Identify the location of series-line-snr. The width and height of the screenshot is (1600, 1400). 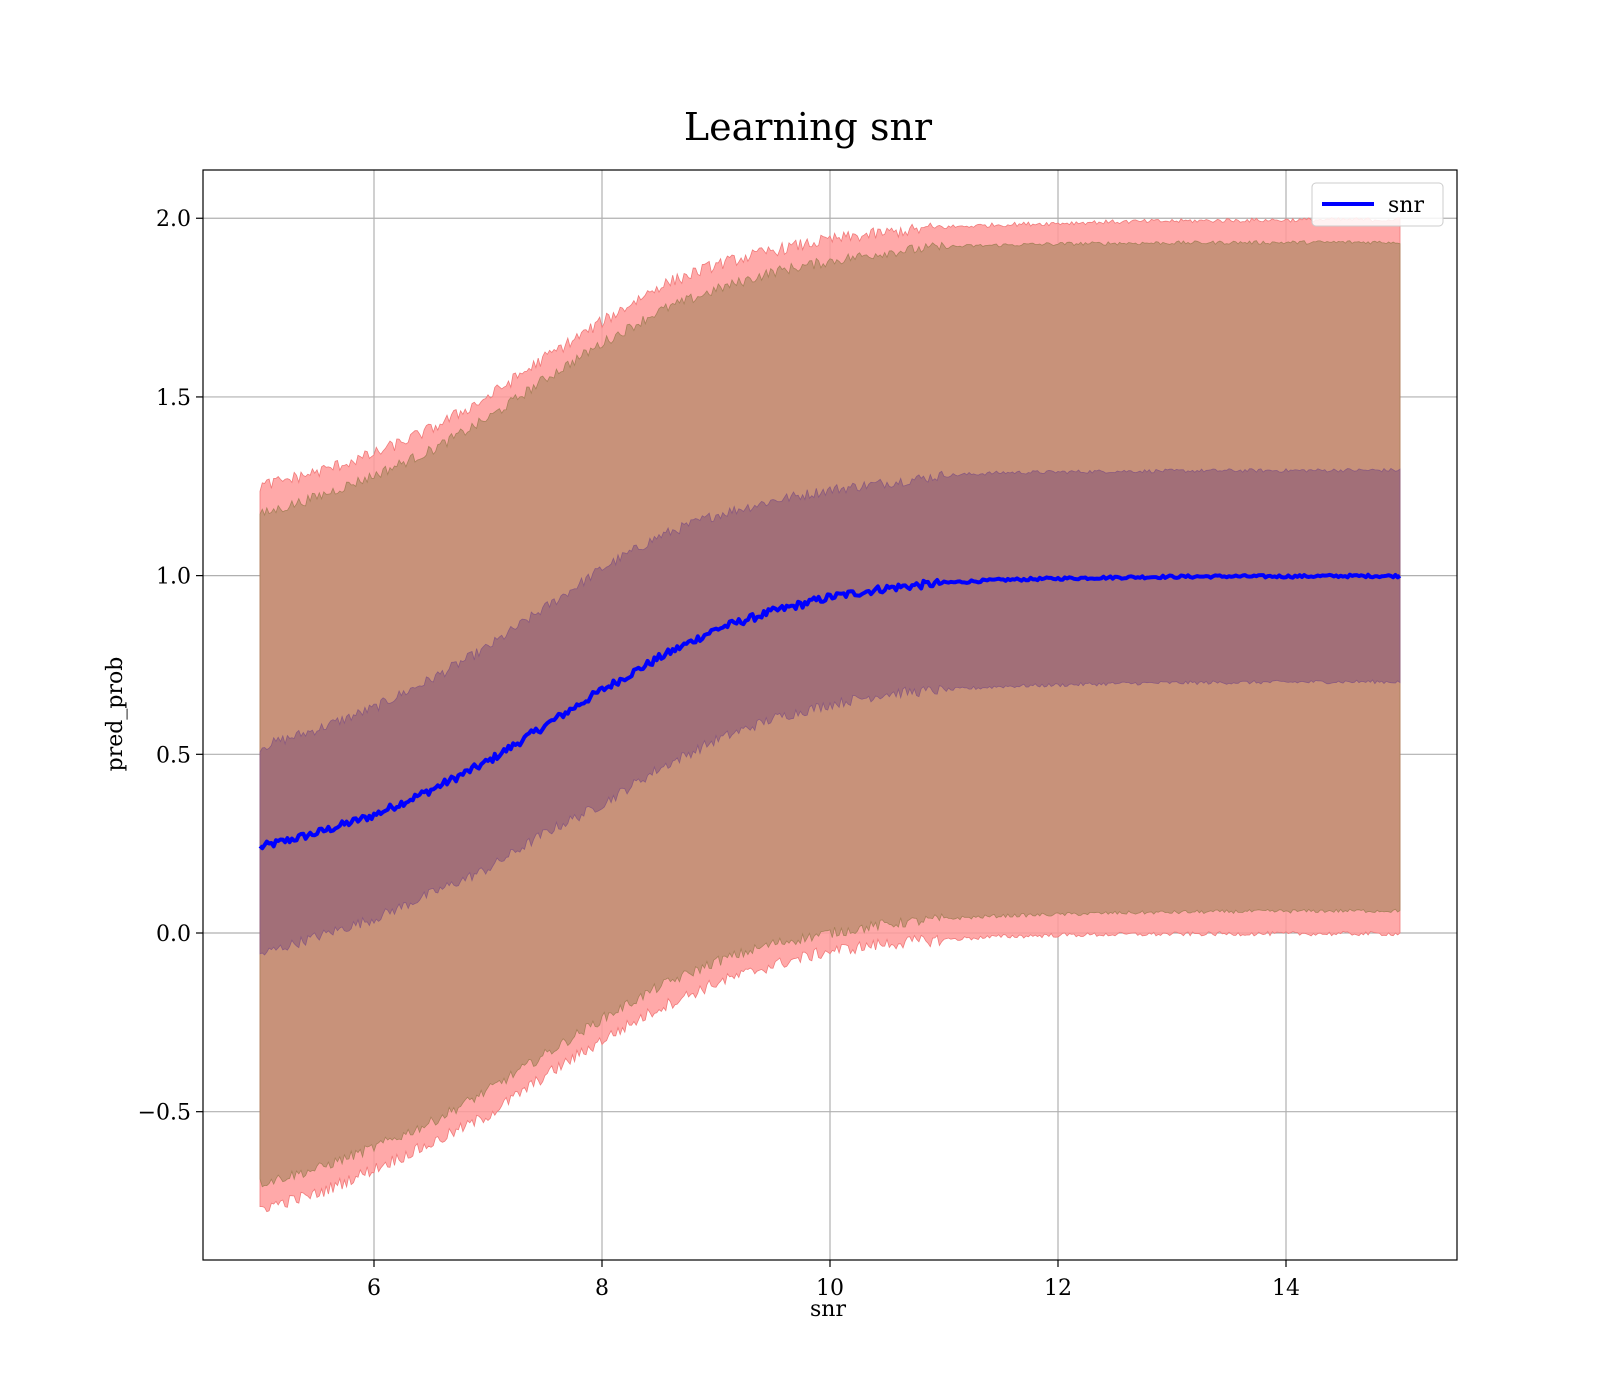
(830, 711).